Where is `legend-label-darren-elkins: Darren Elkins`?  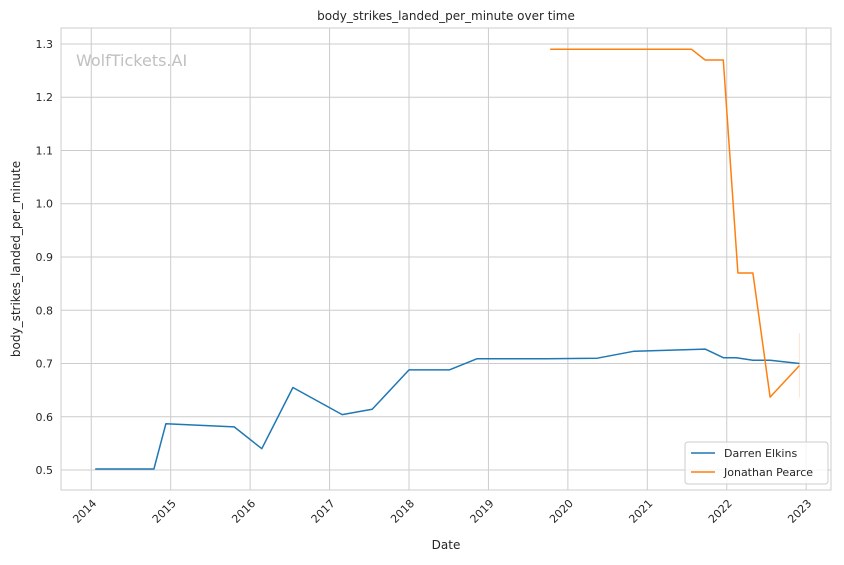
legend-label-darren-elkins: Darren Elkins is located at coordinates (760, 453).